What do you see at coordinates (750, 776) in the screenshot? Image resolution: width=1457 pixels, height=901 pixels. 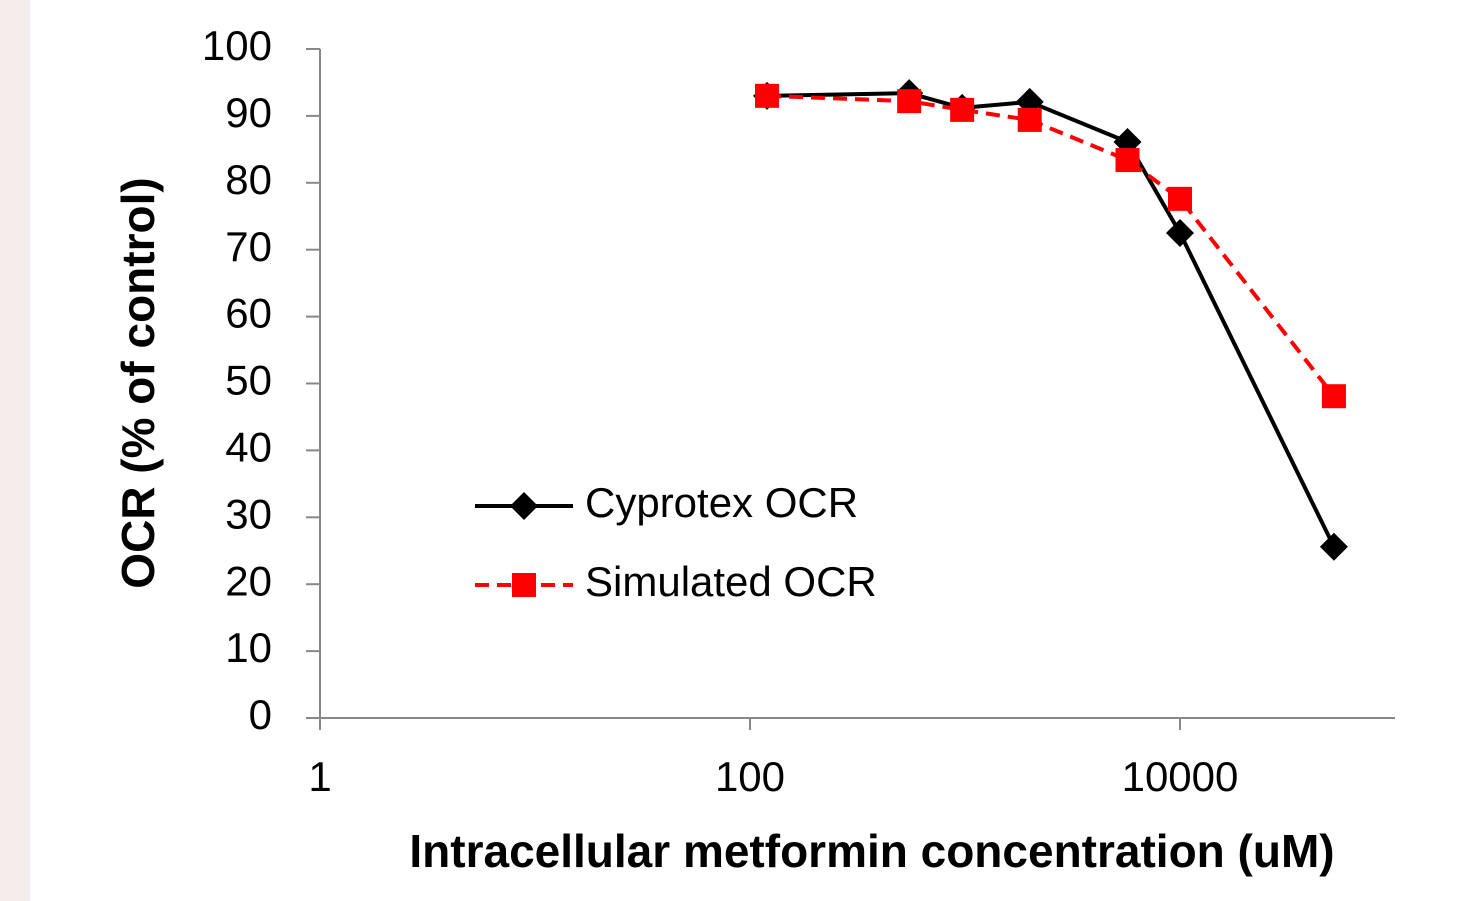 I see `x-tick-label: 100` at bounding box center [750, 776].